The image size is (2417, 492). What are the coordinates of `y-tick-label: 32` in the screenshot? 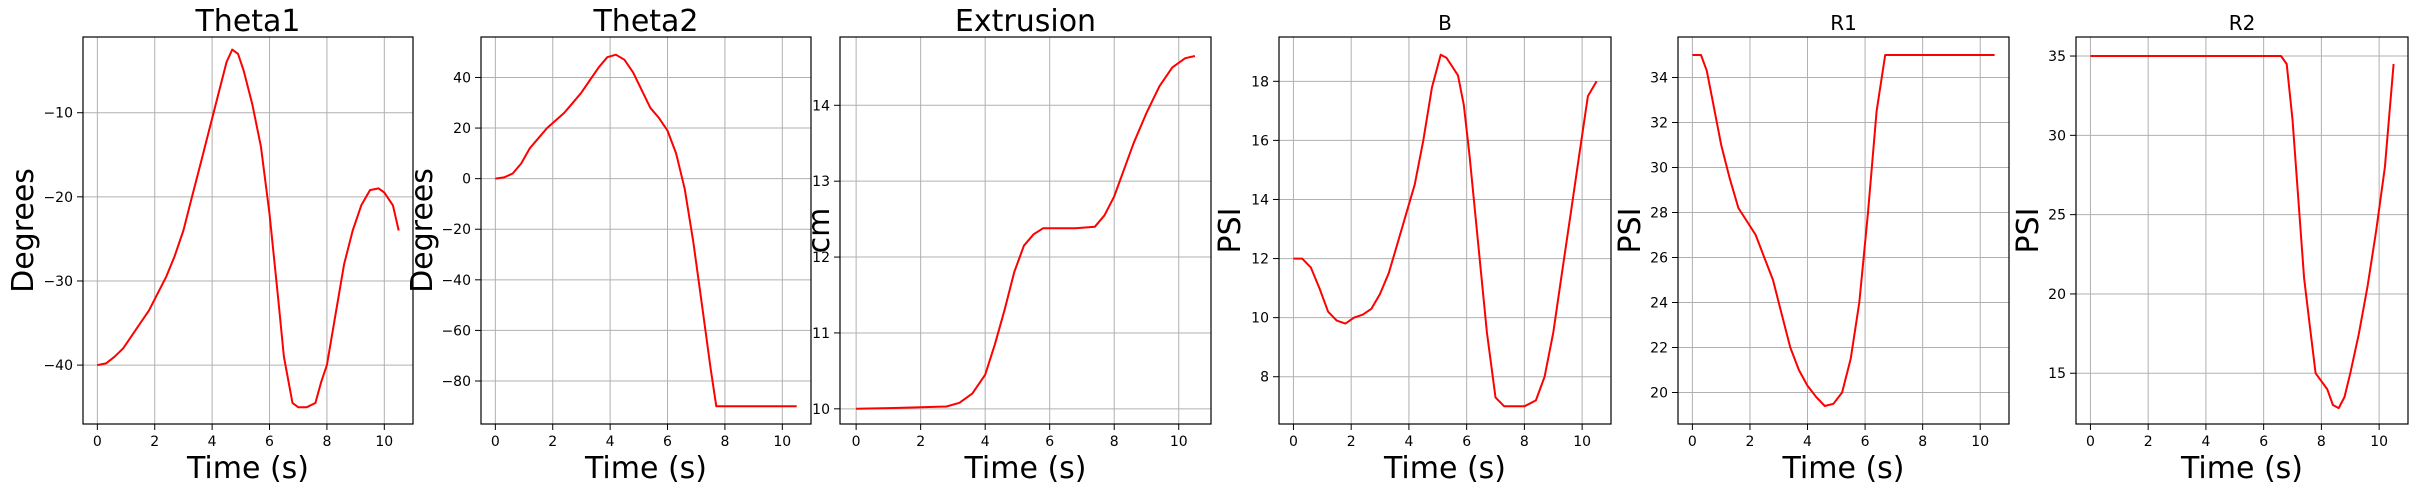 It's located at (1659, 124).